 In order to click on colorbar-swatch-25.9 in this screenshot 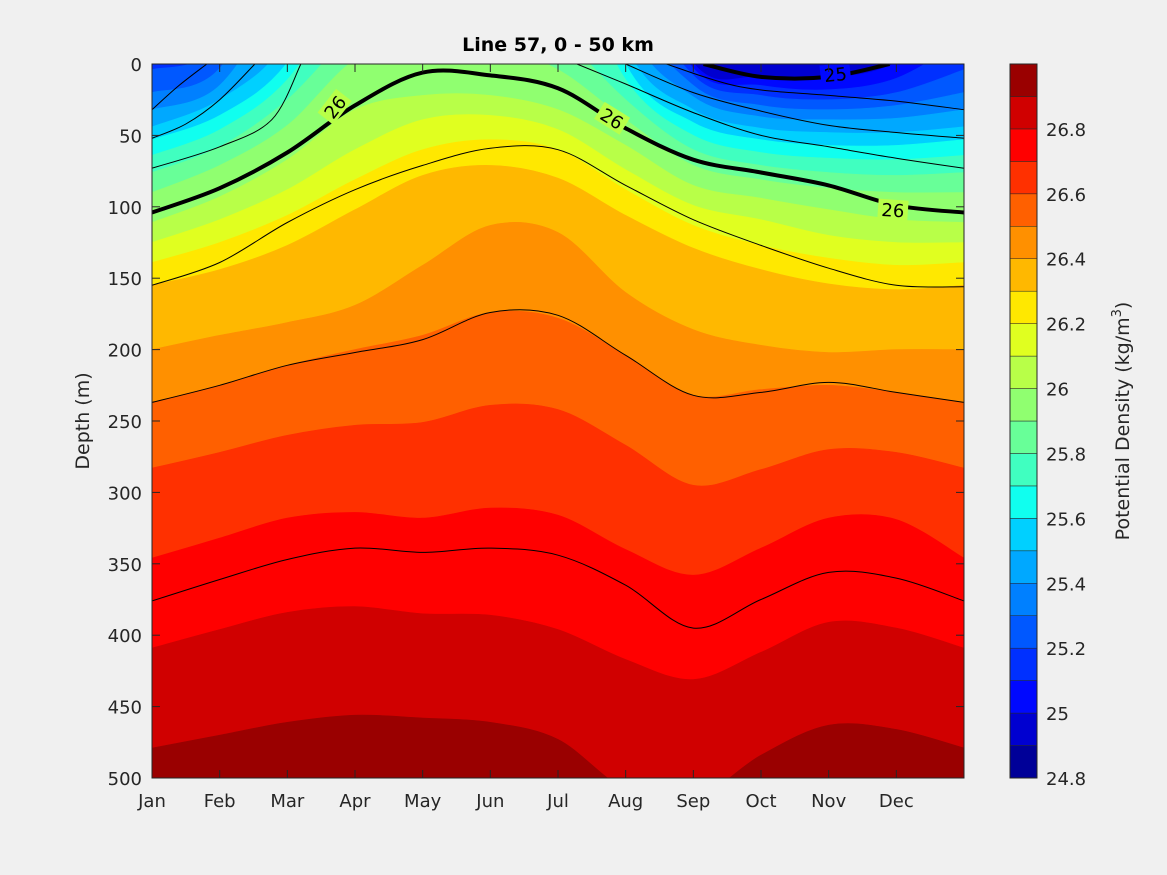, I will do `click(1023, 405)`.